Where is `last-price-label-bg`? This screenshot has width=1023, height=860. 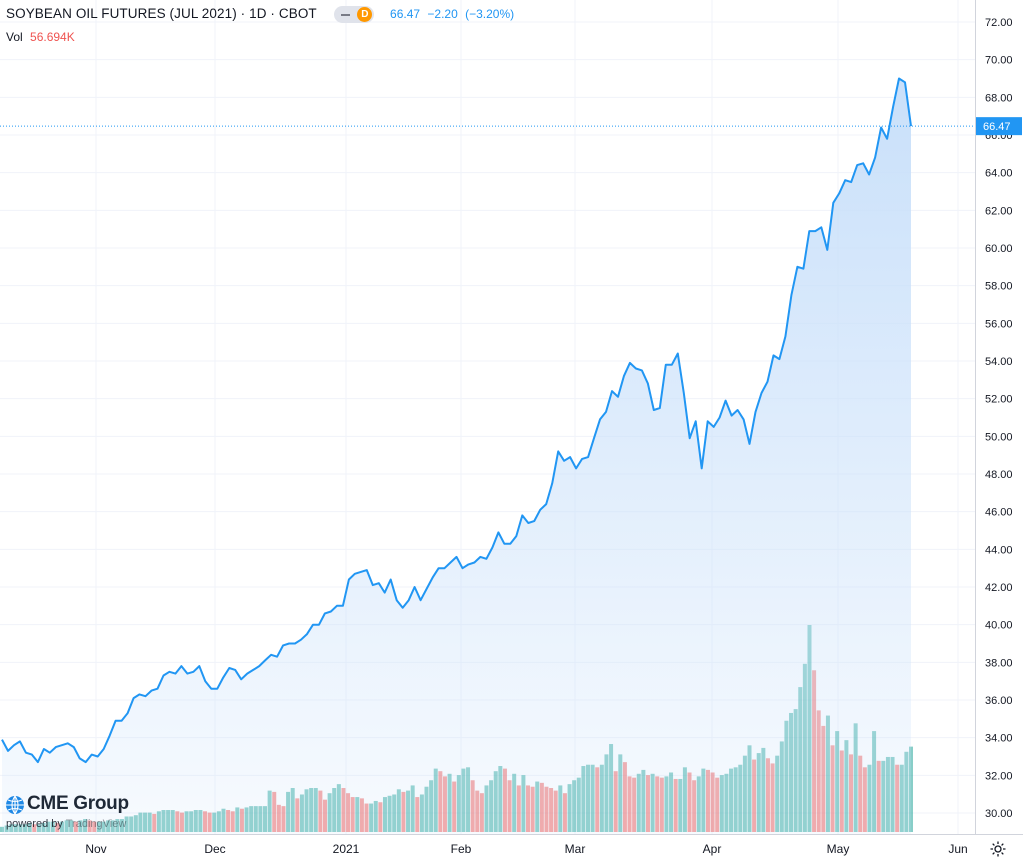
last-price-label-bg is located at coordinates (999, 126).